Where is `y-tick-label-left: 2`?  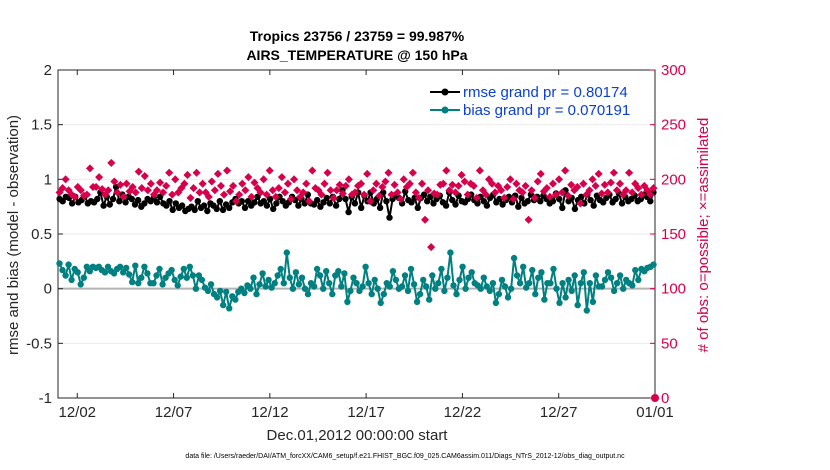
y-tick-label-left: 2 is located at coordinates (48, 70).